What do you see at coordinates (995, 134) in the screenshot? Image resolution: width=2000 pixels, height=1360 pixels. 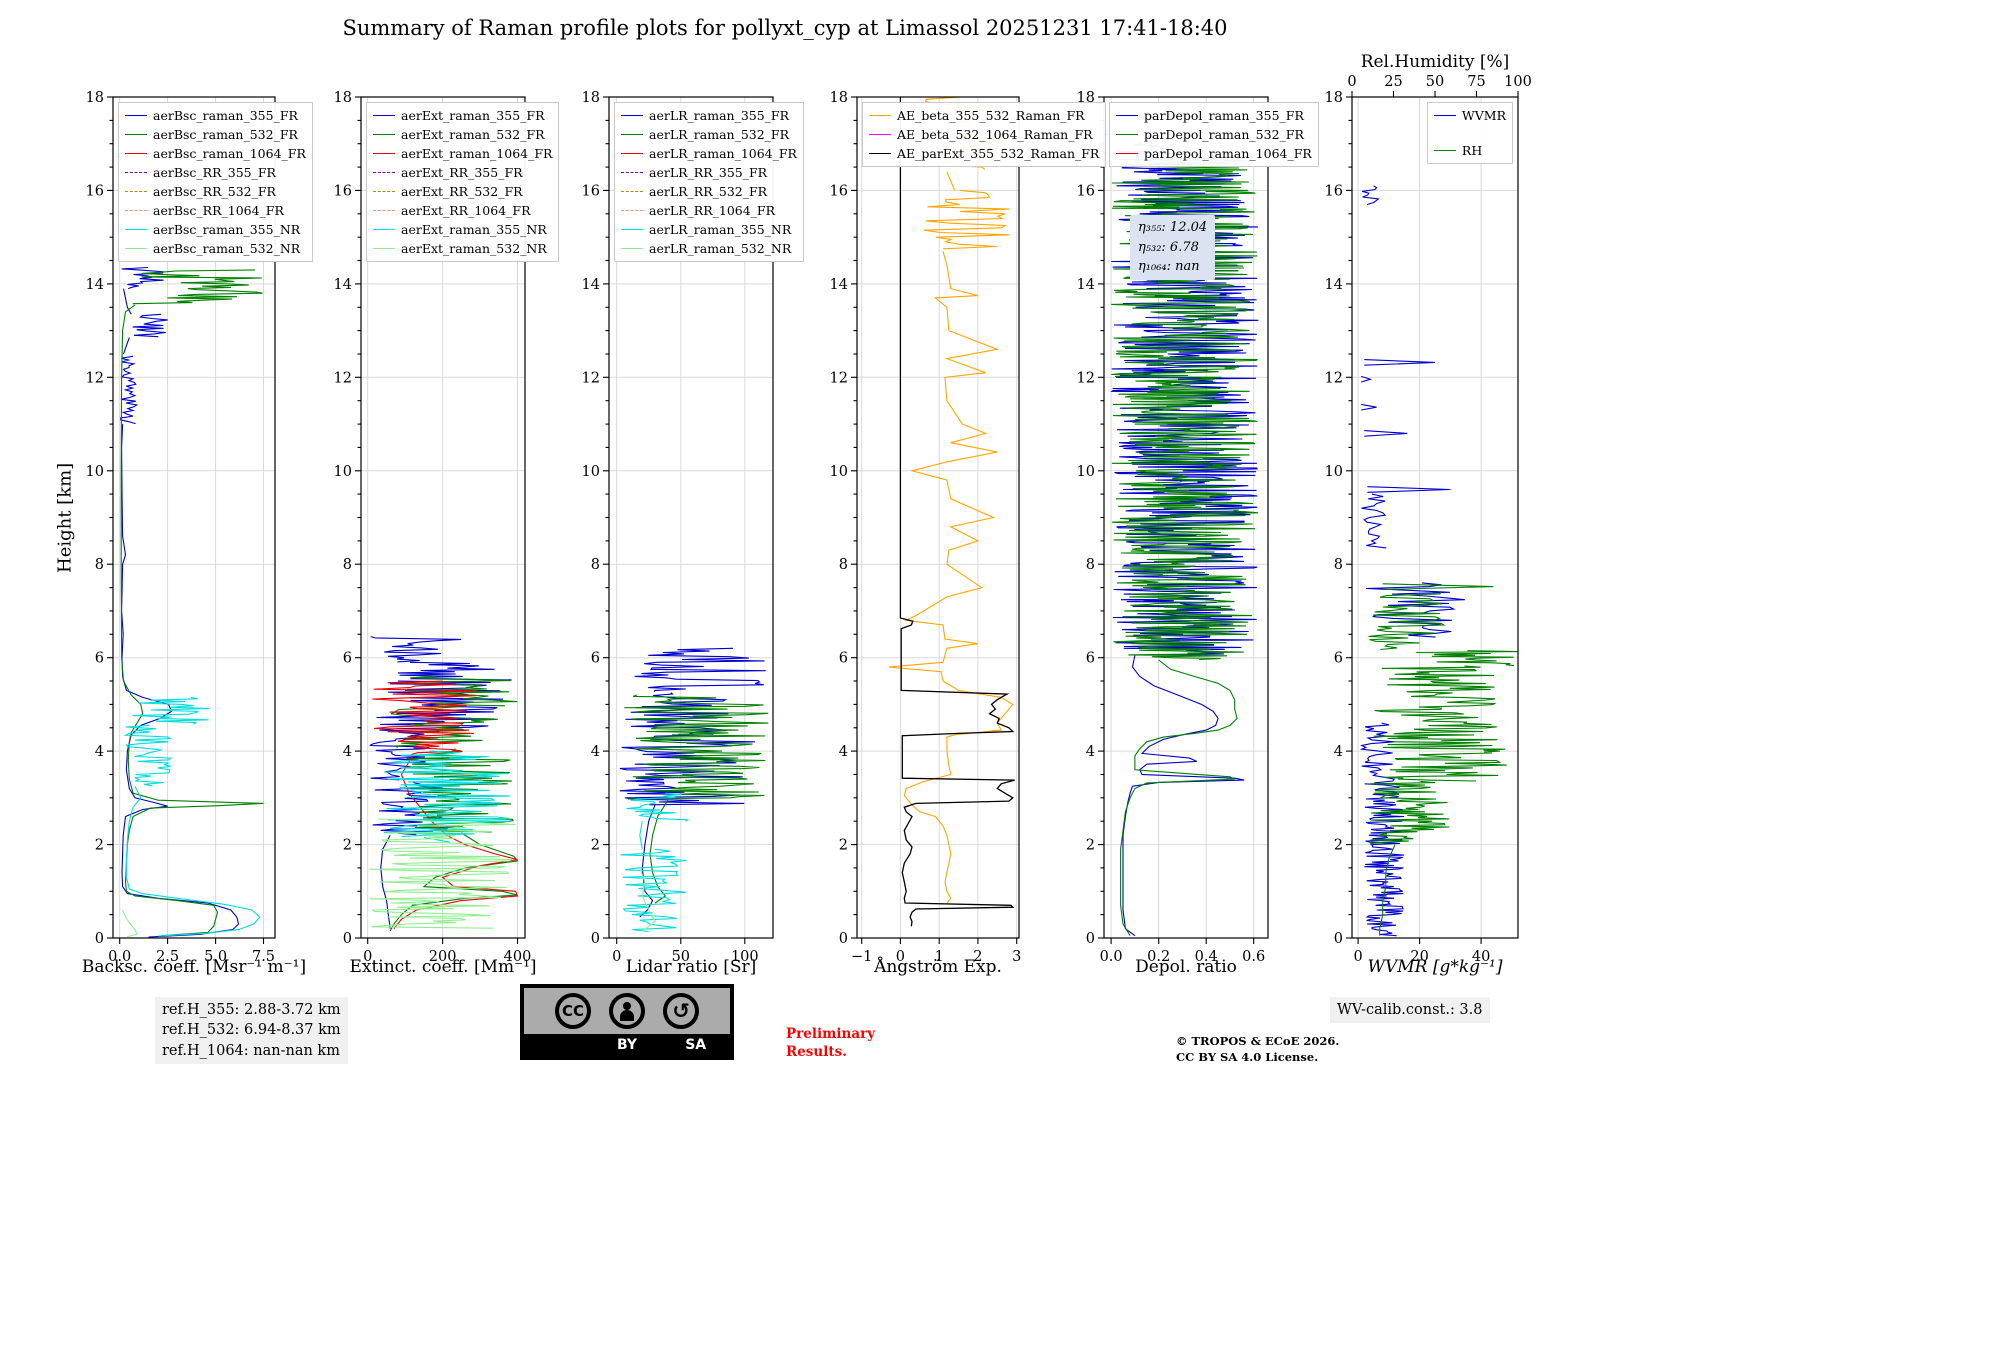 I see `legend-label: AE_beta_532_1064_Raman_FR` at bounding box center [995, 134].